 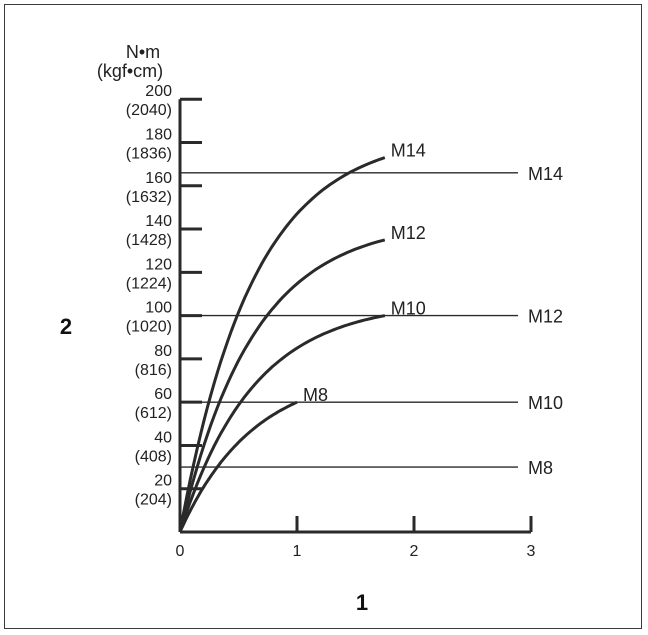 What do you see at coordinates (163, 394) in the screenshot?
I see `y-tick-label-60: 60` at bounding box center [163, 394].